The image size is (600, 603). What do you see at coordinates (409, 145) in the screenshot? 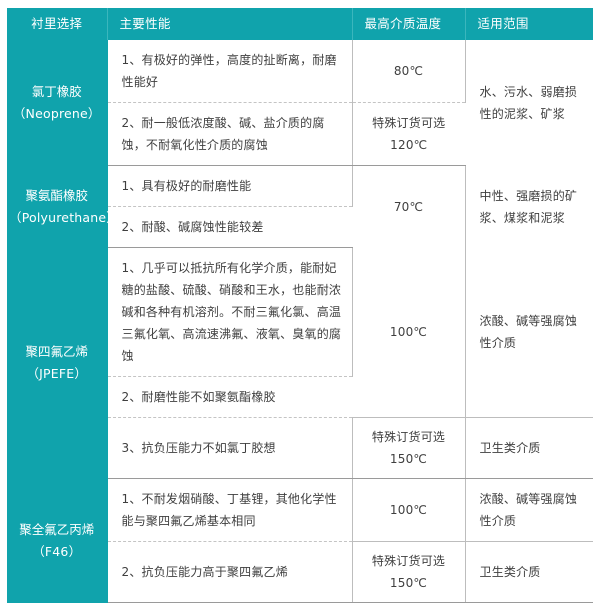
I see `temperature-value: 120℃` at bounding box center [409, 145].